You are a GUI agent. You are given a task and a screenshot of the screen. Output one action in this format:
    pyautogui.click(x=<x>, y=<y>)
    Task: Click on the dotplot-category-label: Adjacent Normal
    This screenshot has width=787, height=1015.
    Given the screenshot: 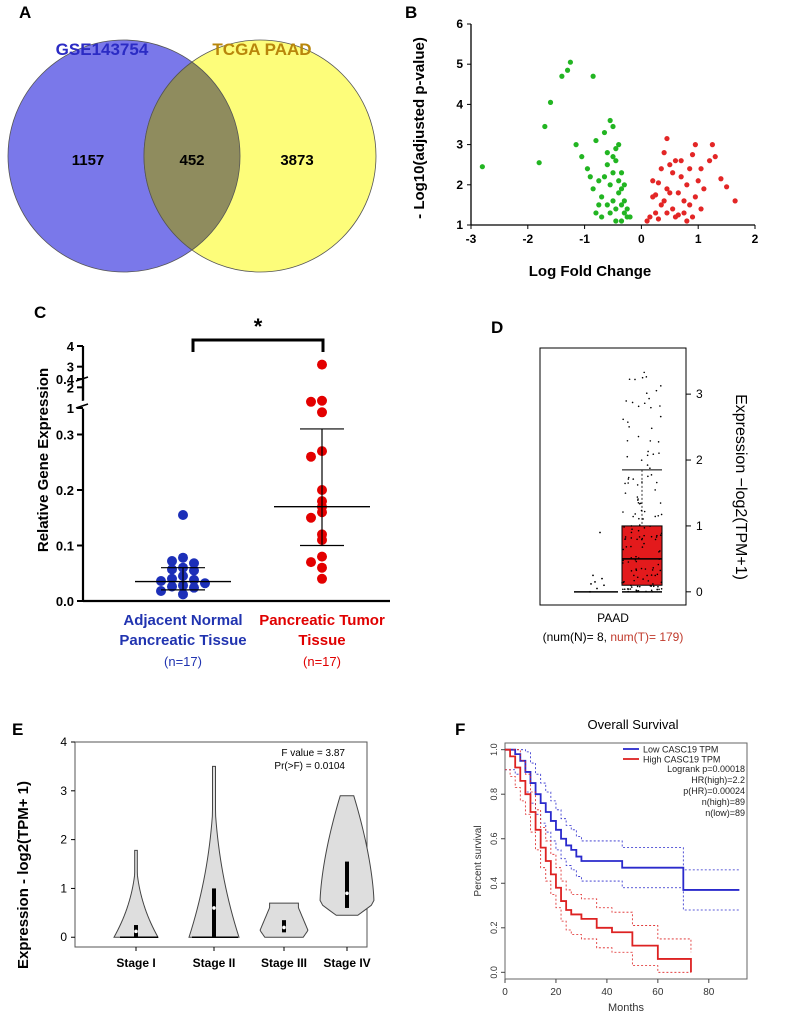 What is the action you would take?
    pyautogui.click(x=182, y=620)
    